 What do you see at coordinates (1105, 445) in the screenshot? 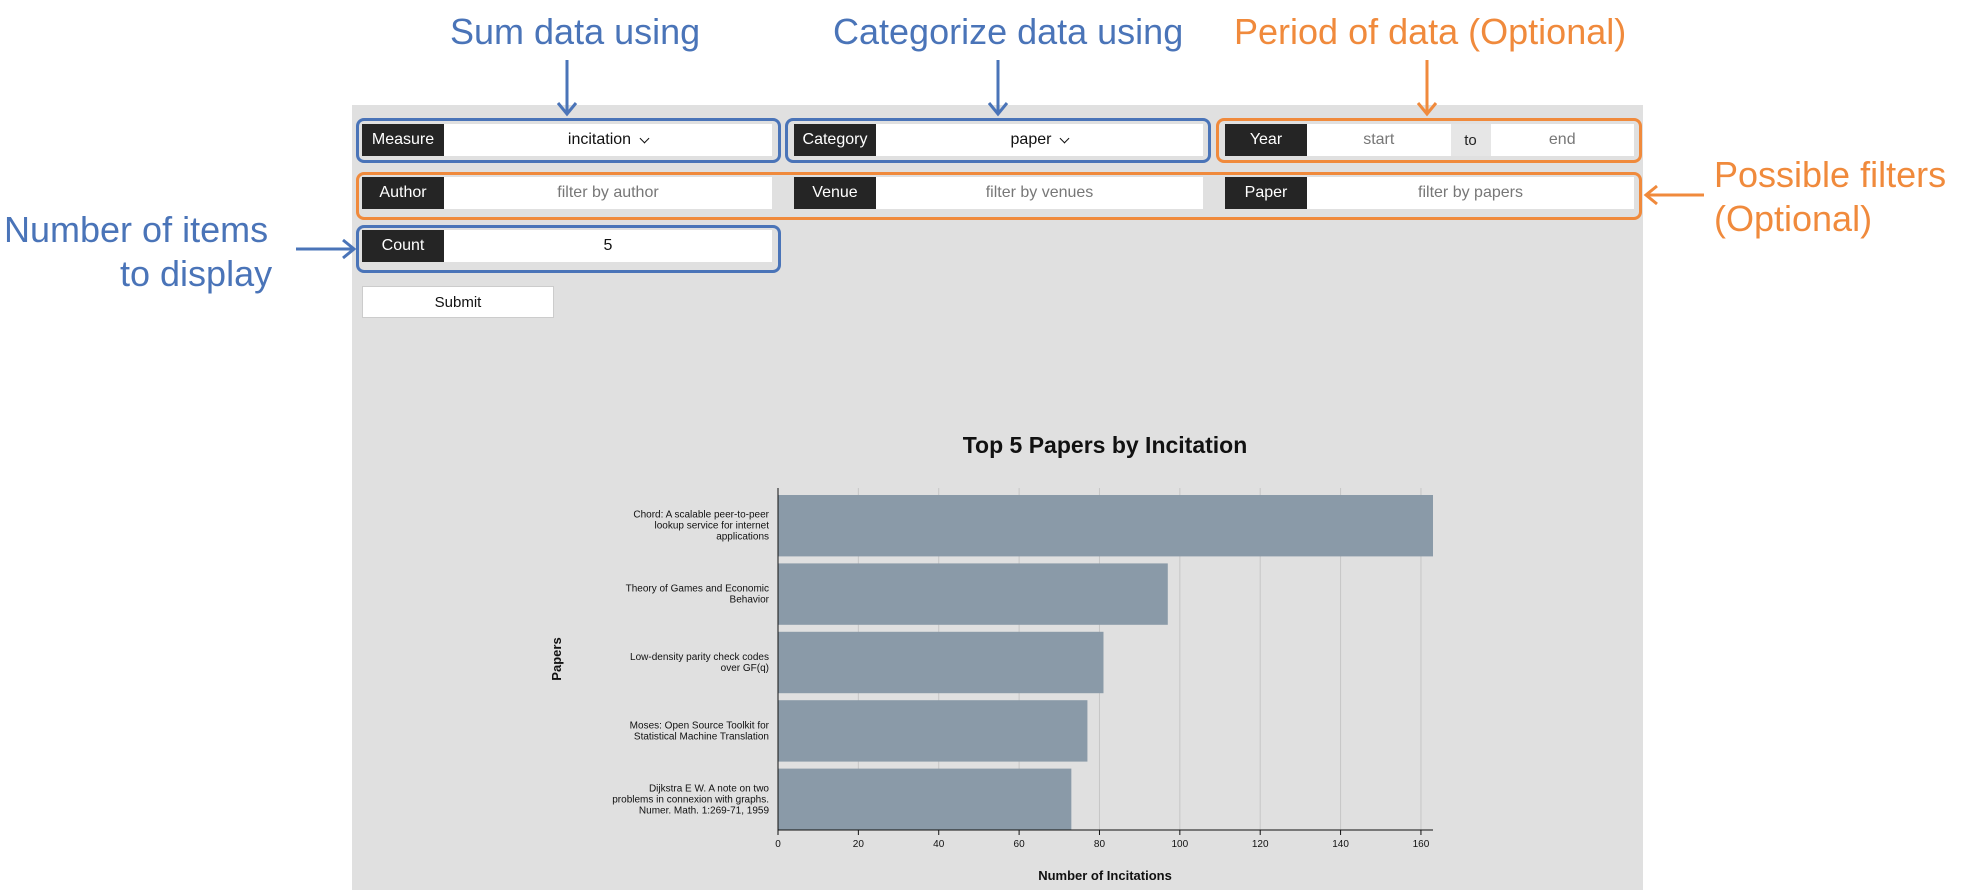
I see `chart-title: Top 5 Papers by Incitation` at bounding box center [1105, 445].